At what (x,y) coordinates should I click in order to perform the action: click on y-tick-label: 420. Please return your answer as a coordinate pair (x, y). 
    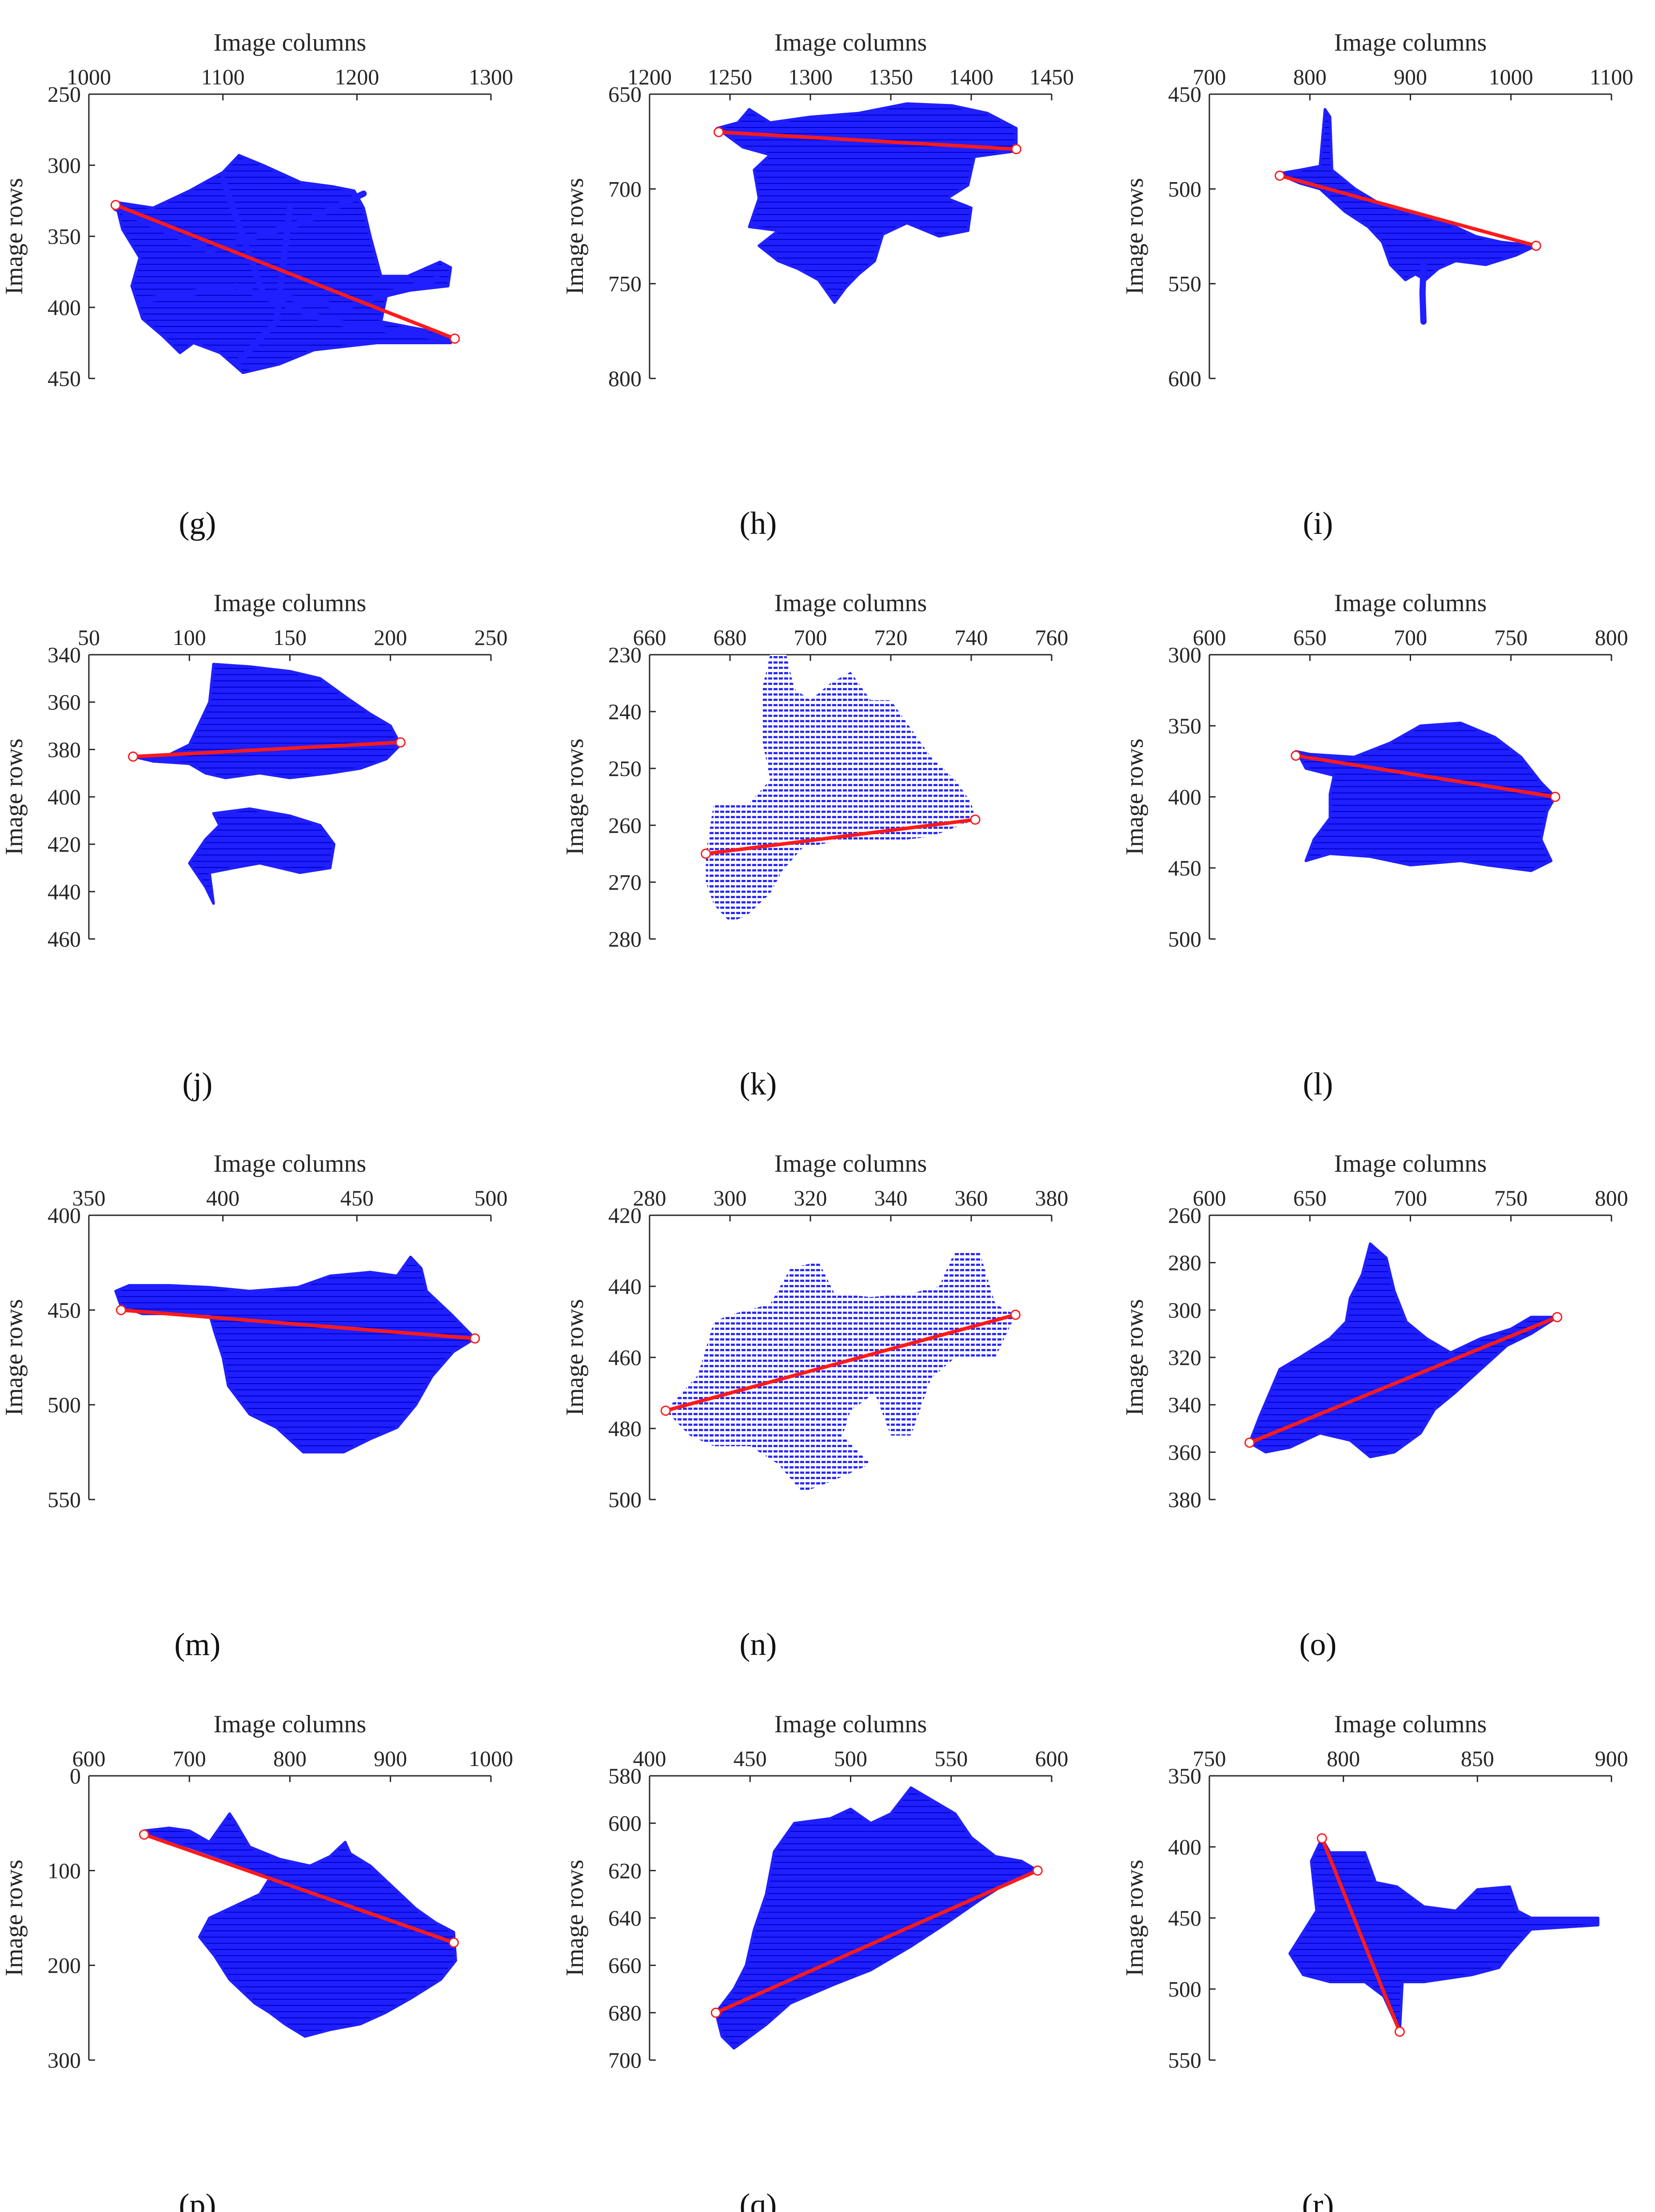
    Looking at the image, I should click on (625, 1216).